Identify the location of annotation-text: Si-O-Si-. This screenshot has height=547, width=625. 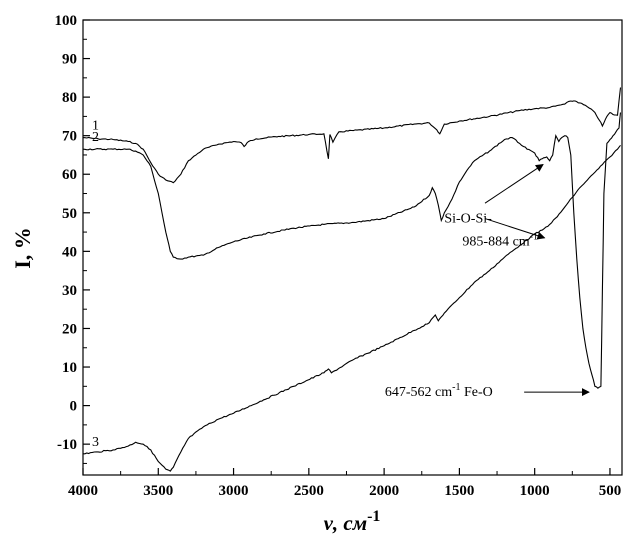
(468, 218).